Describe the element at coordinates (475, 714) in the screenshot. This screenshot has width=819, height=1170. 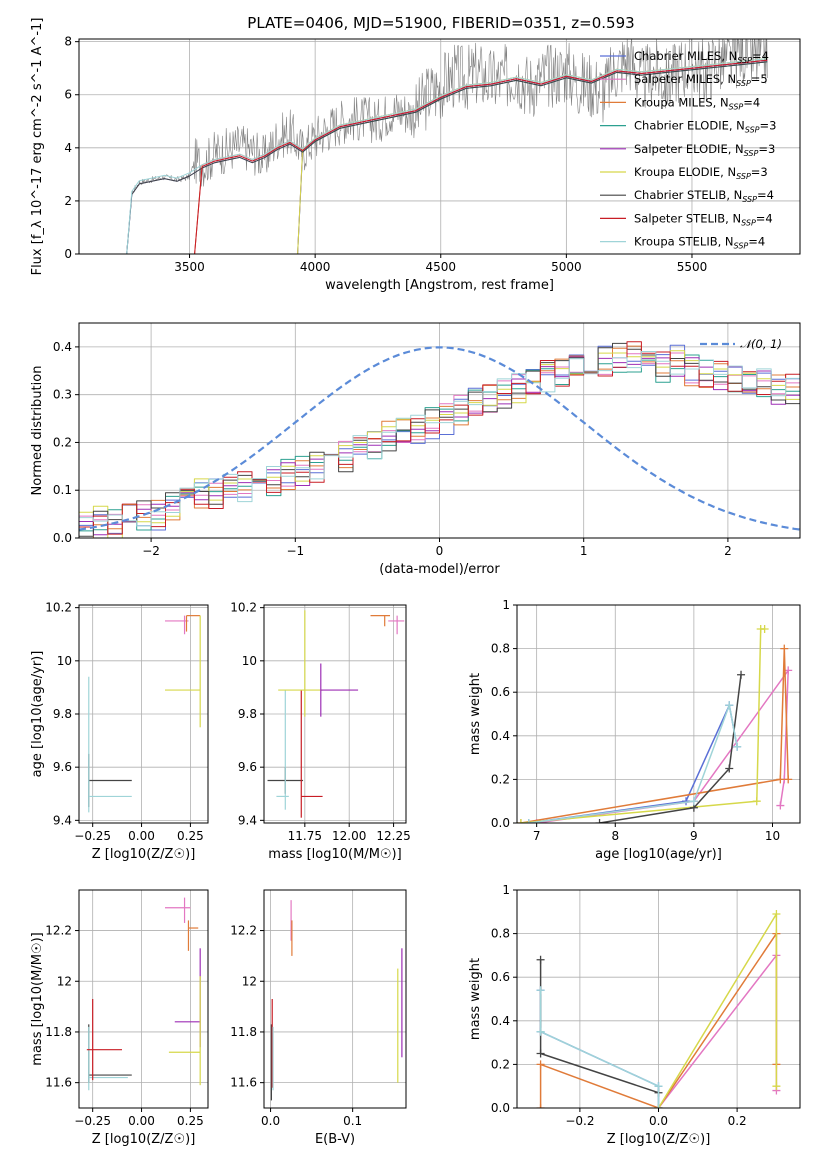
I see `y-axis-label: mass weight` at that location.